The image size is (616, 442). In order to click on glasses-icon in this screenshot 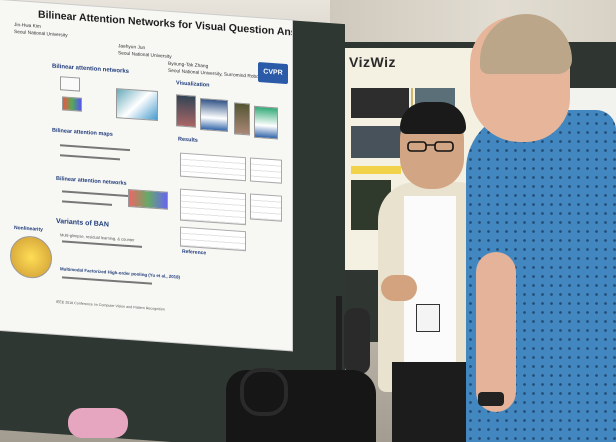, I will do `click(430, 146)`.